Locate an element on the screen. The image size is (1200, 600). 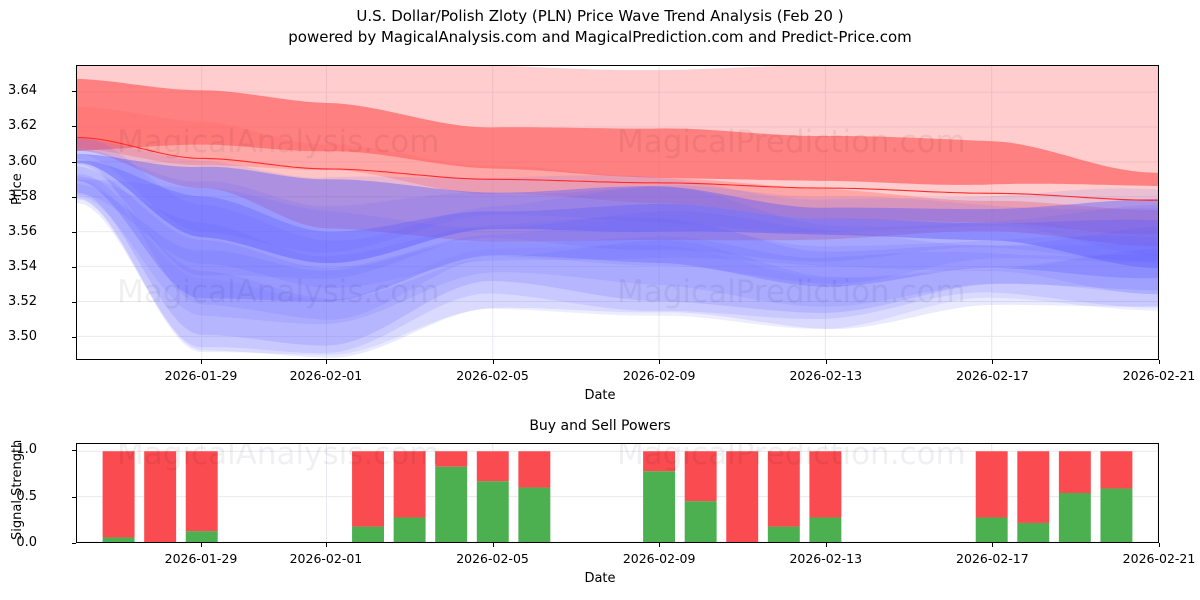
main-x-tick-label: 2026-01-29 is located at coordinates (201, 375).